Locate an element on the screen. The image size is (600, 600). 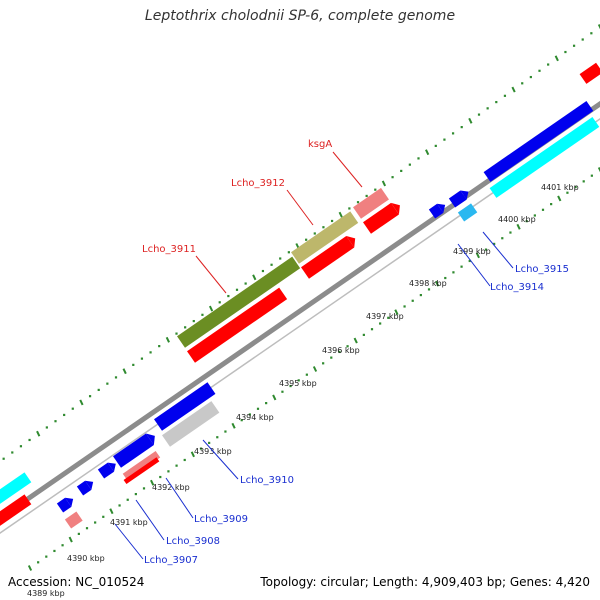
gene-label-lcho_3907: Lcho_3907 is located at coordinates (171, 560).